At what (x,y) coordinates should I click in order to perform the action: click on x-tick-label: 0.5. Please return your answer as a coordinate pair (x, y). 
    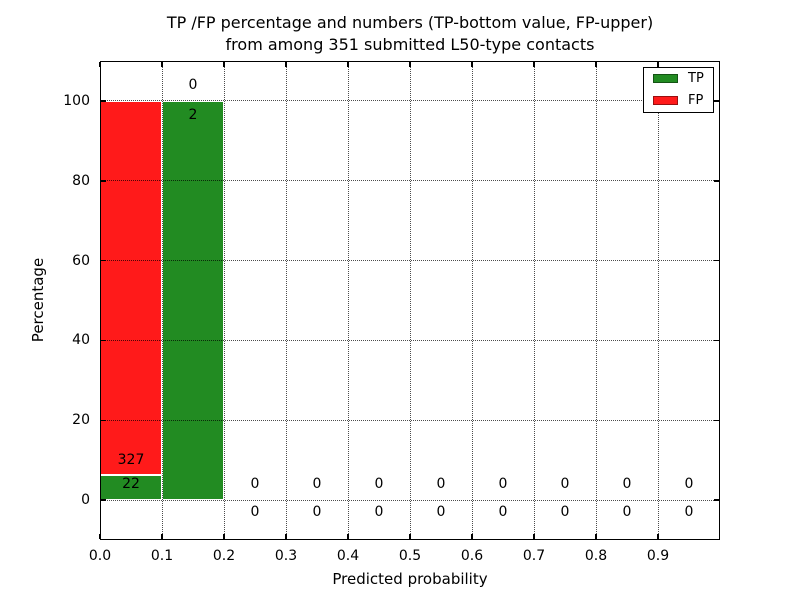
    Looking at the image, I should click on (410, 556).